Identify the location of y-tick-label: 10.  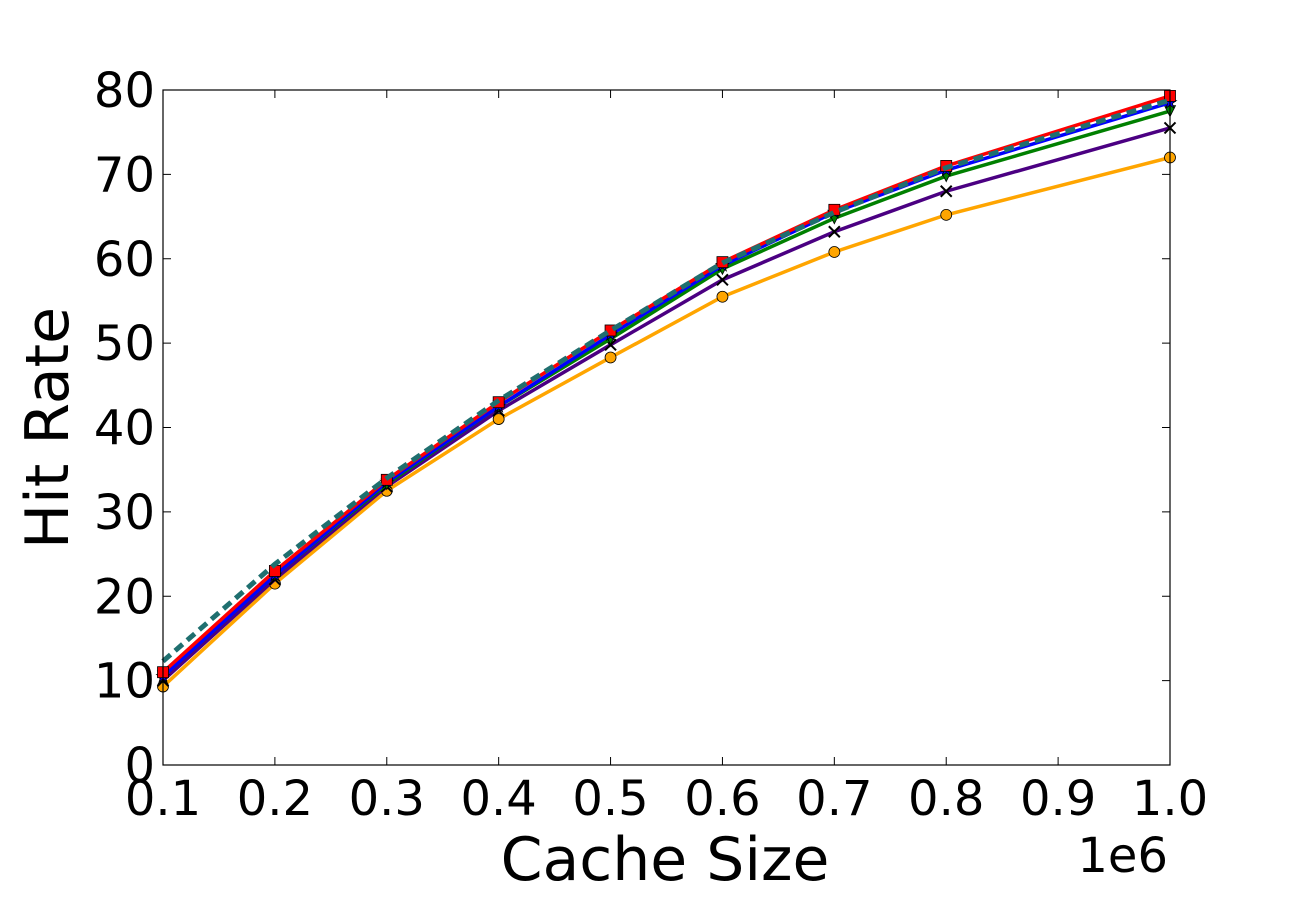
(124, 682).